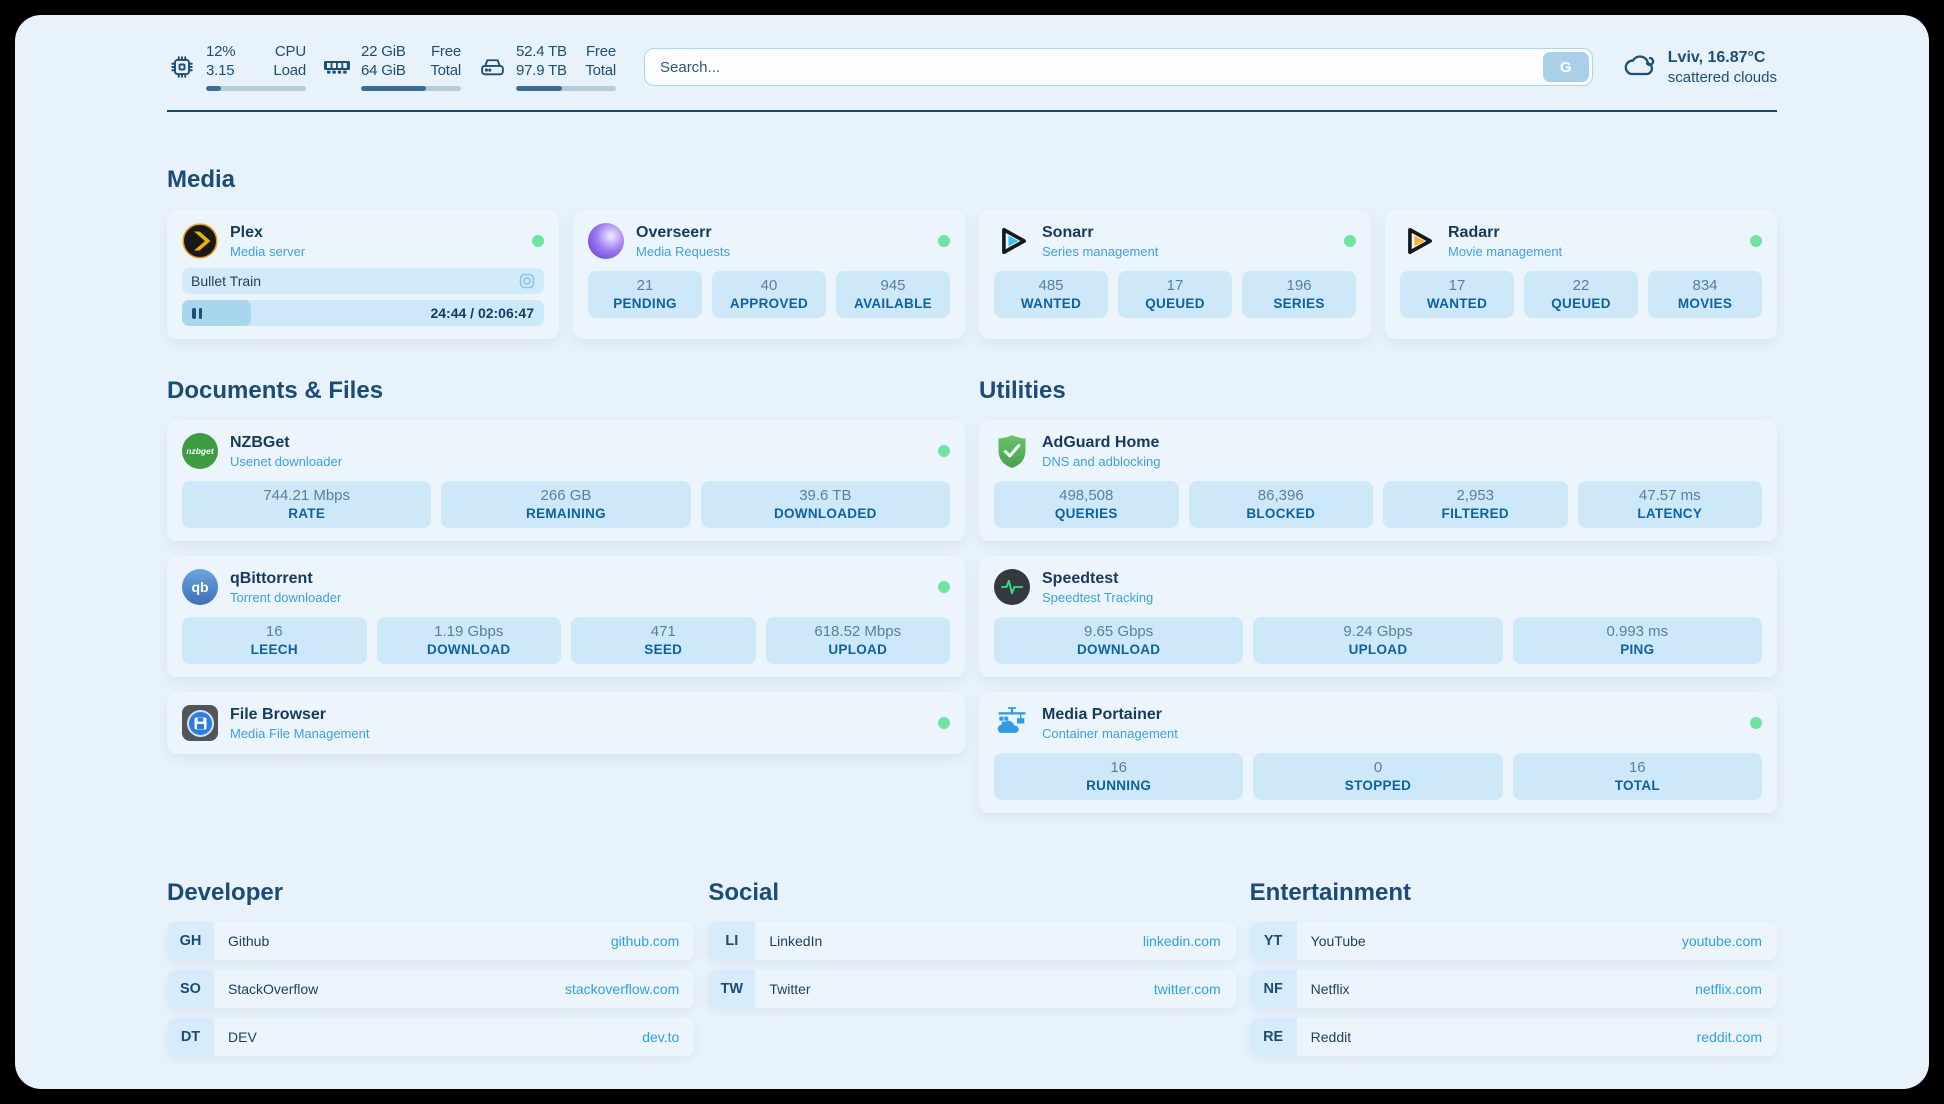 The width and height of the screenshot is (1944, 1104). What do you see at coordinates (527, 281) in the screenshot?
I see `session-settings-icon` at bounding box center [527, 281].